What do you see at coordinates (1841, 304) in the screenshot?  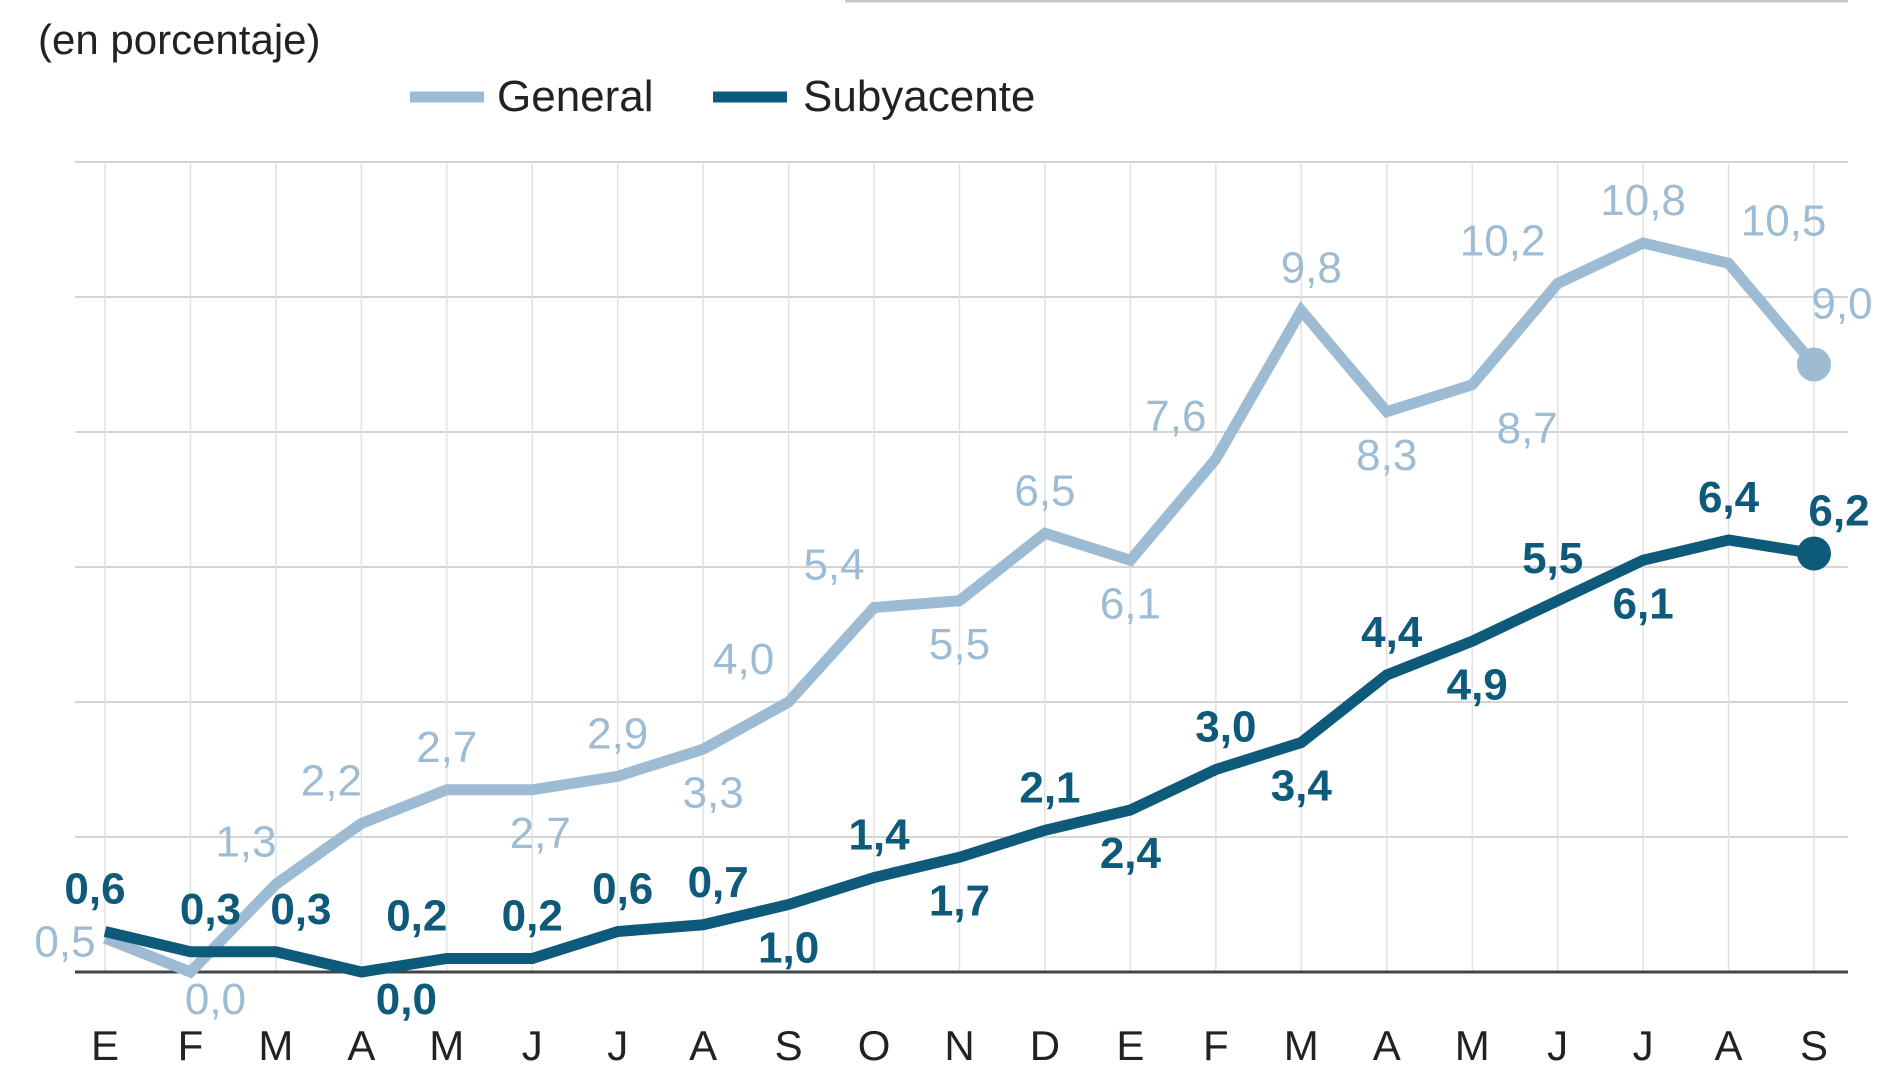 I see `data-label: 9,0` at bounding box center [1841, 304].